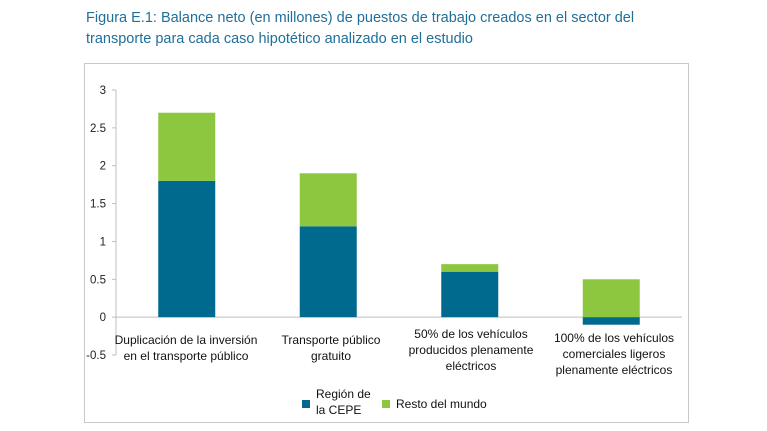  I want to click on legend-label-resto-mundo: Resto del mundo, so click(441, 404).